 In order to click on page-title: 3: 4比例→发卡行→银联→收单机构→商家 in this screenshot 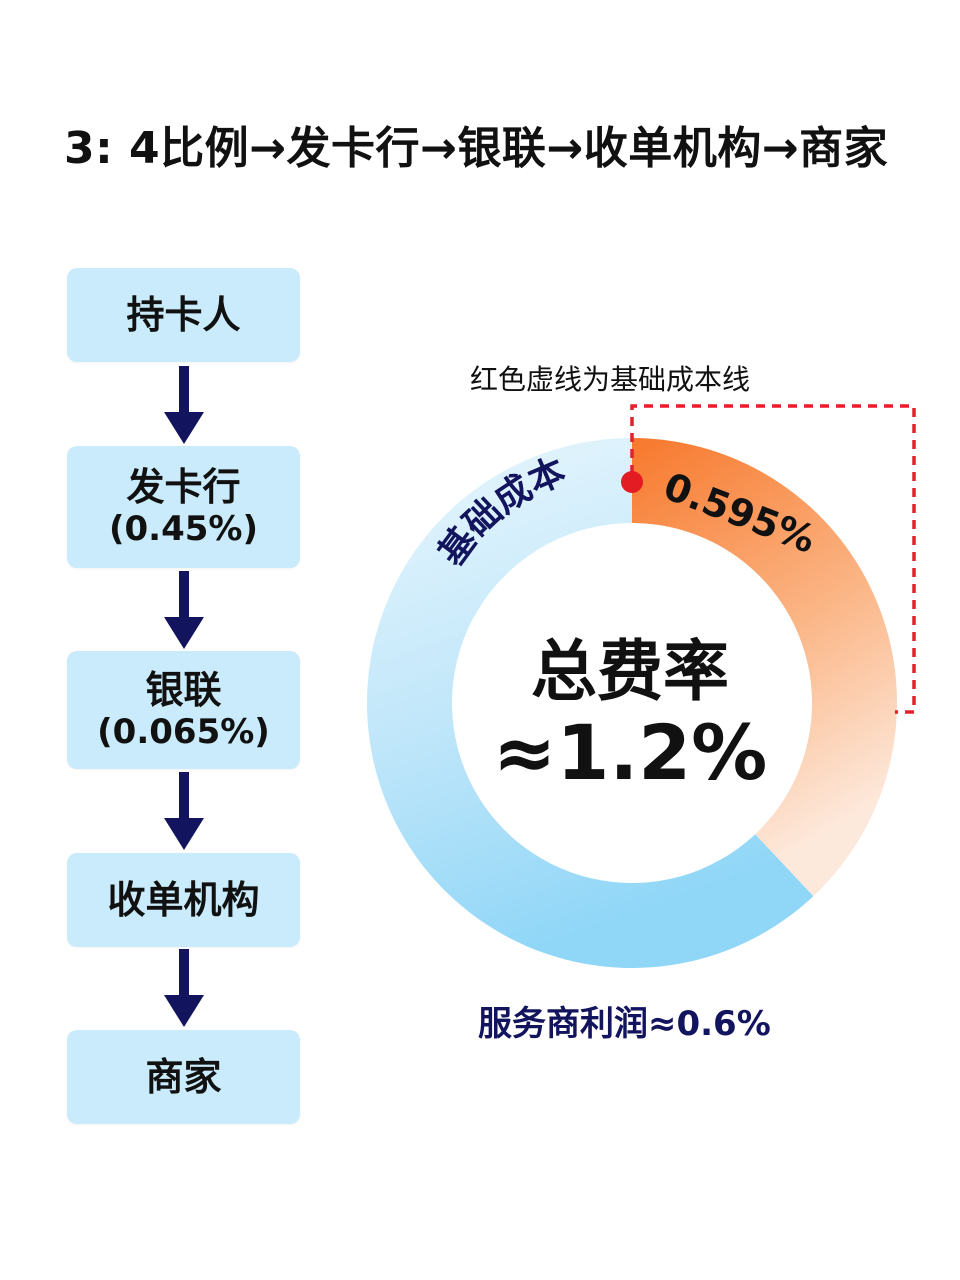, I will do `click(476, 148)`.